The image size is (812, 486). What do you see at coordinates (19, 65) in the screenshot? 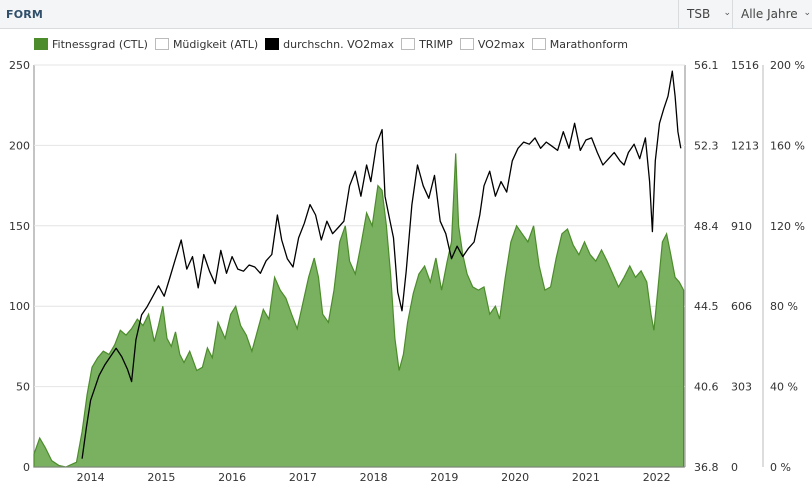
I see `y-tick-label: 250` at bounding box center [19, 65].